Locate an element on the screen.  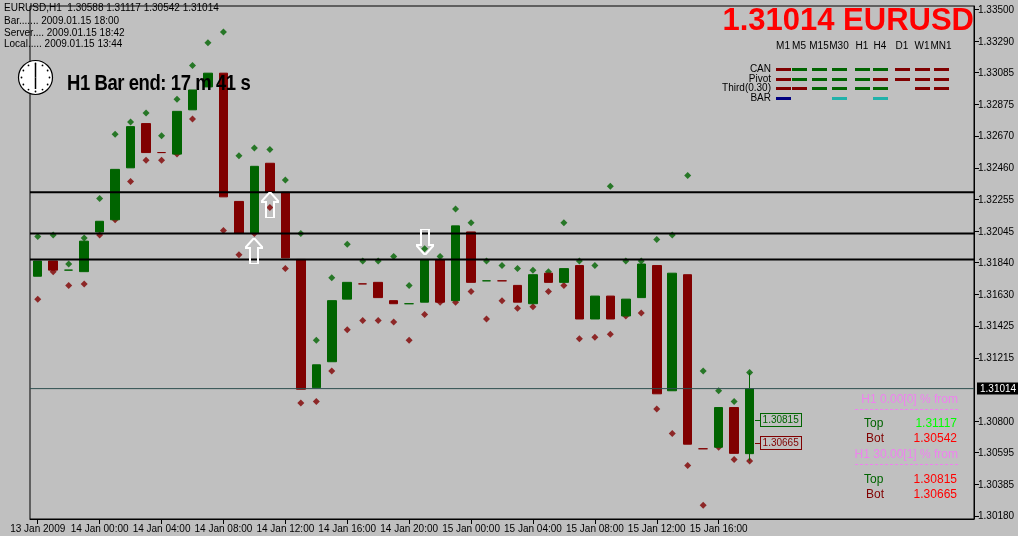
x-tick-label: 15 Jan 12:00 is located at coordinates (657, 528).